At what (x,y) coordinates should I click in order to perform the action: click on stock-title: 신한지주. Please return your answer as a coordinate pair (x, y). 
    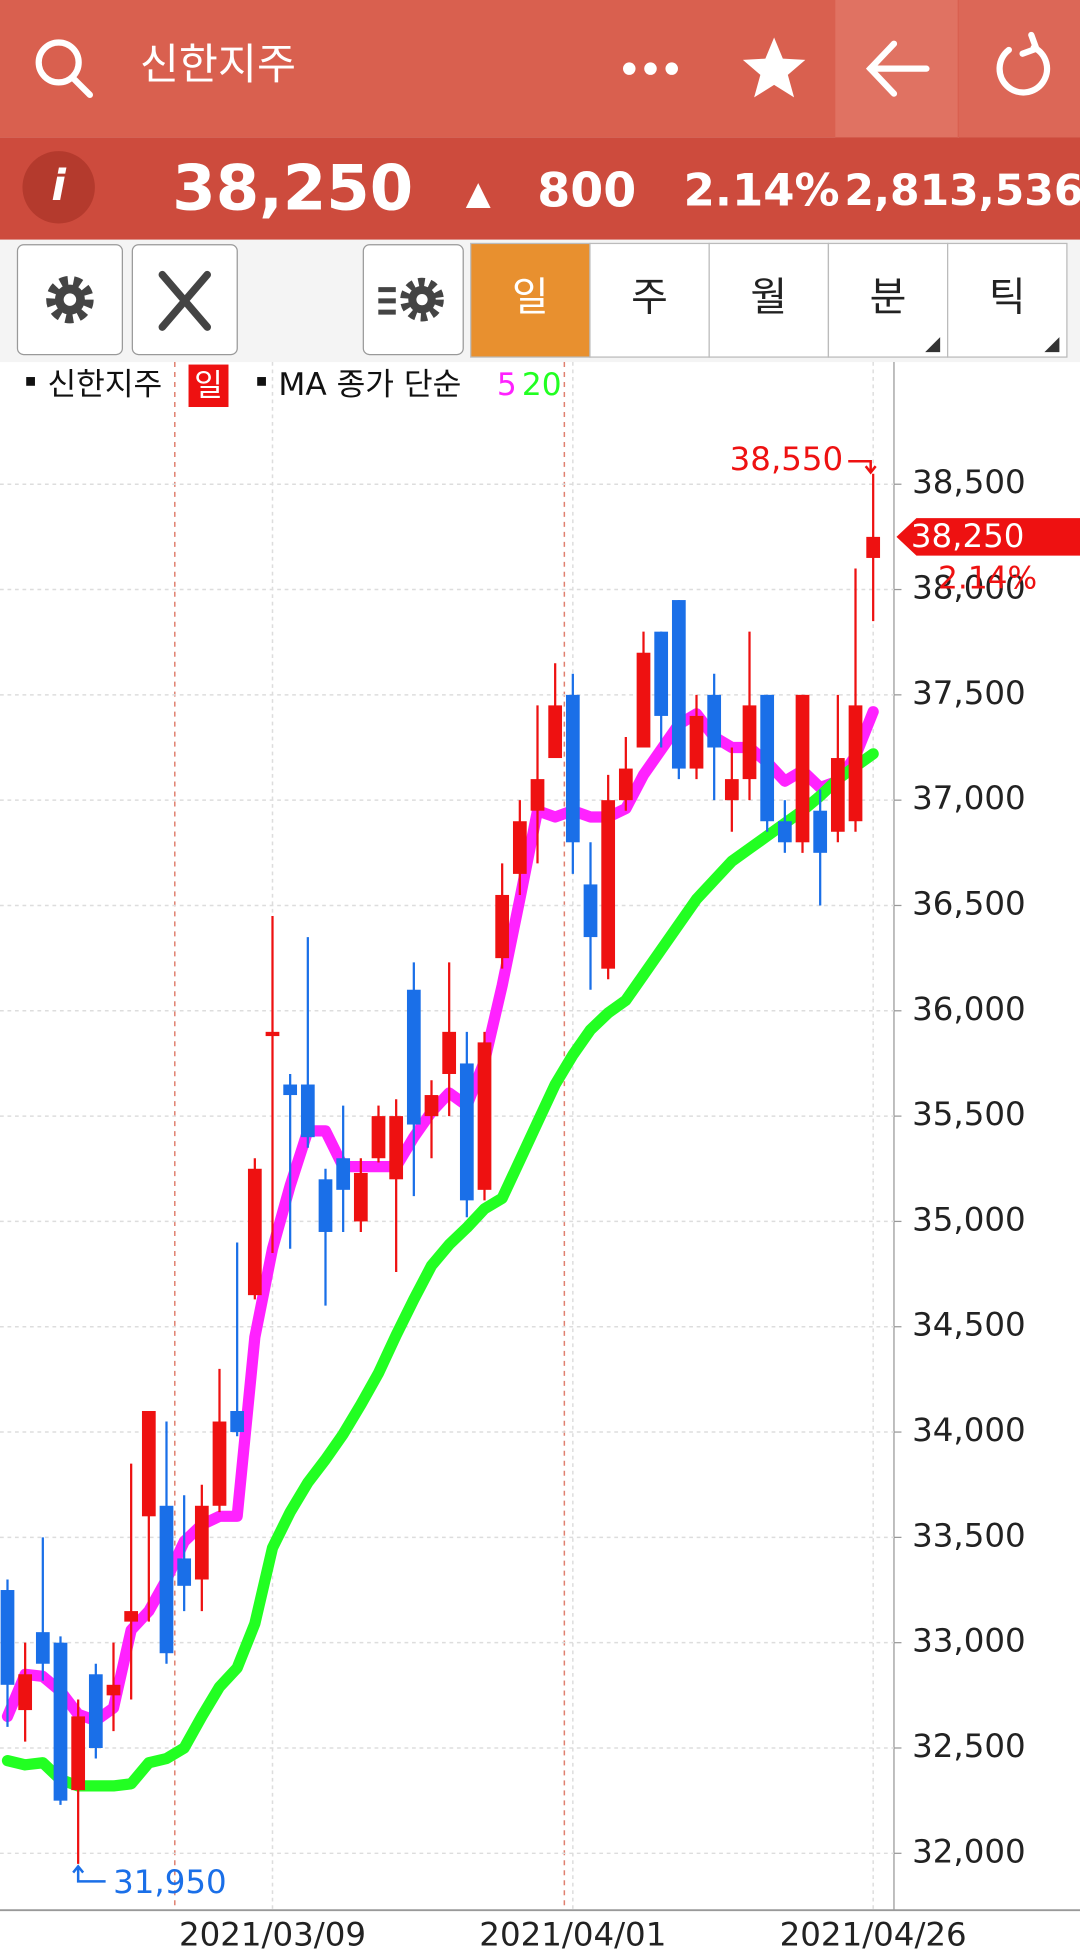
    Looking at the image, I should click on (218, 65).